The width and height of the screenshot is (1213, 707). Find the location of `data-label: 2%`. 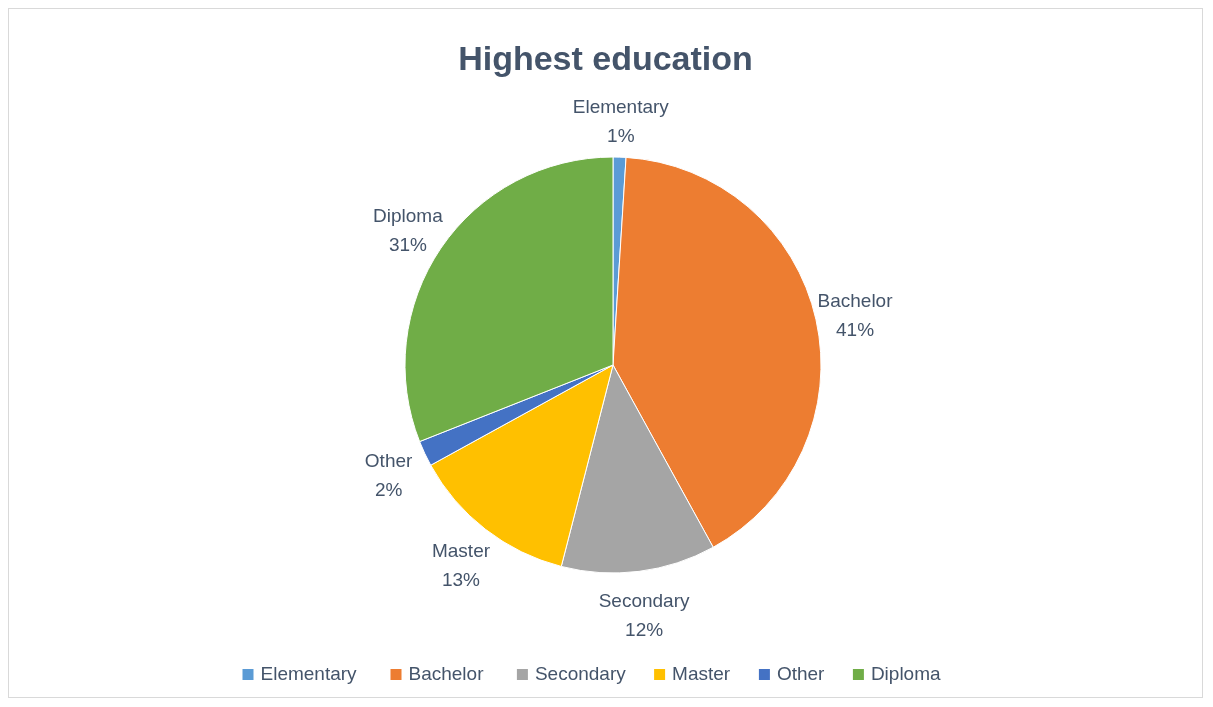

data-label: 2% is located at coordinates (388, 489).